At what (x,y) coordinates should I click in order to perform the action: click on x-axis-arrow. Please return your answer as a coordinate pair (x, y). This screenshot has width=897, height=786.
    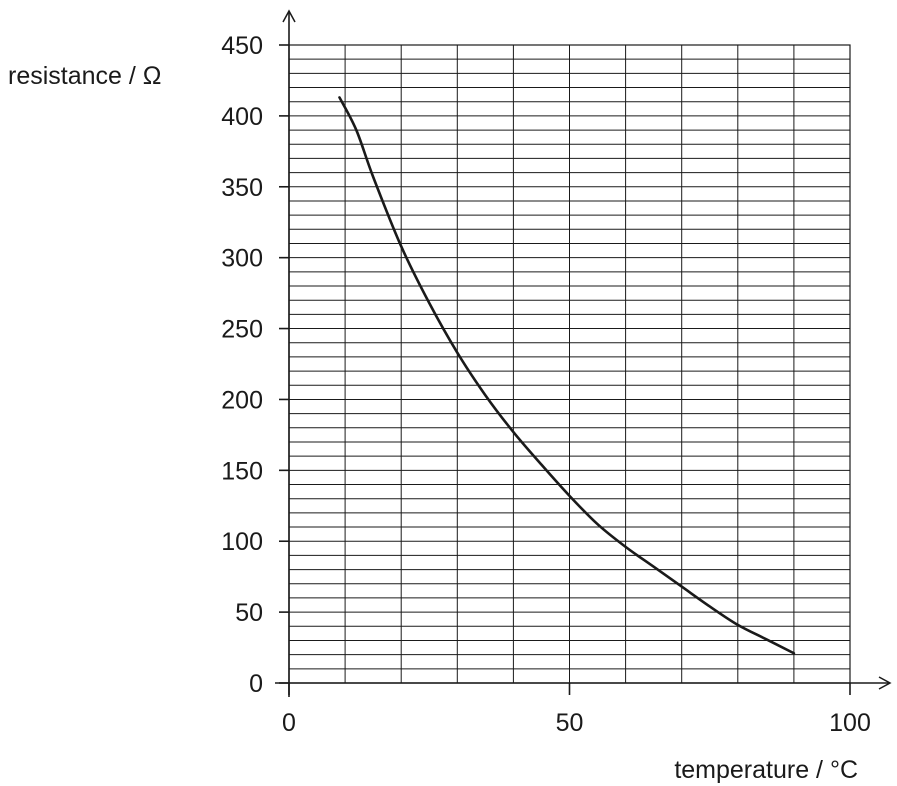
    Looking at the image, I should click on (885, 683).